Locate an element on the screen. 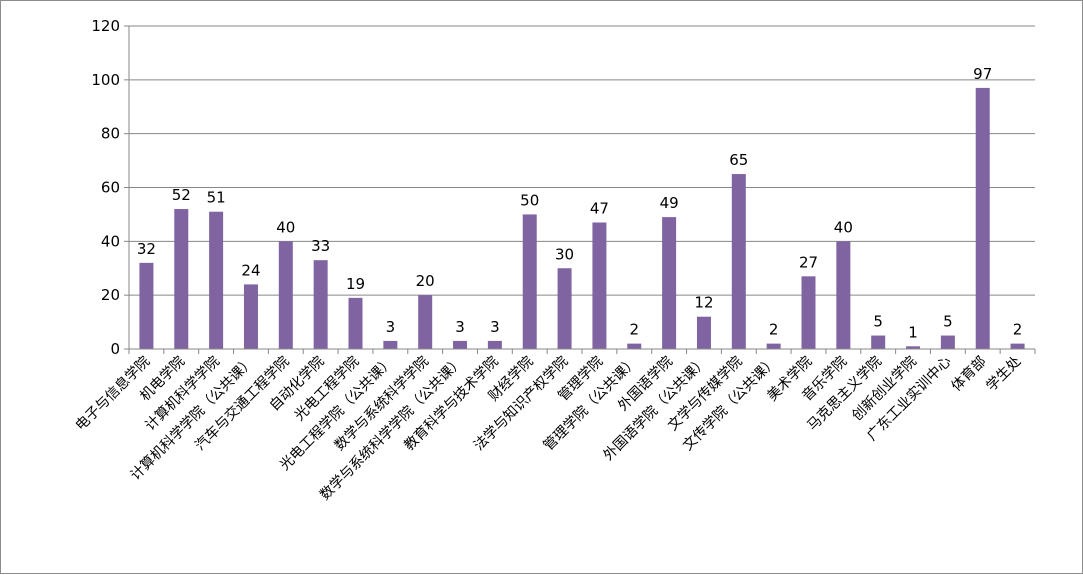  data-label: 49 is located at coordinates (669, 203).